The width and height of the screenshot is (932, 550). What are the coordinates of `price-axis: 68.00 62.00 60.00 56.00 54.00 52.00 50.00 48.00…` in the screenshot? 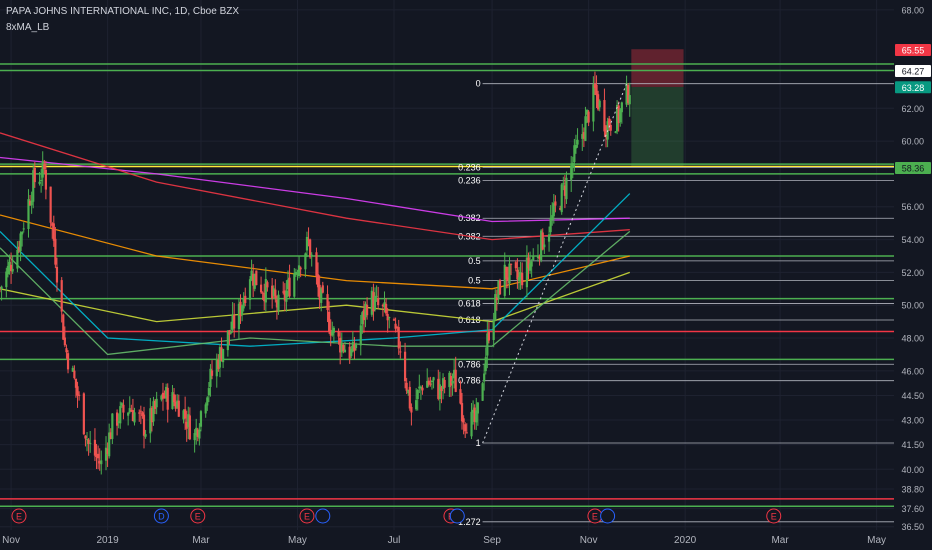 It's located at (913, 275).